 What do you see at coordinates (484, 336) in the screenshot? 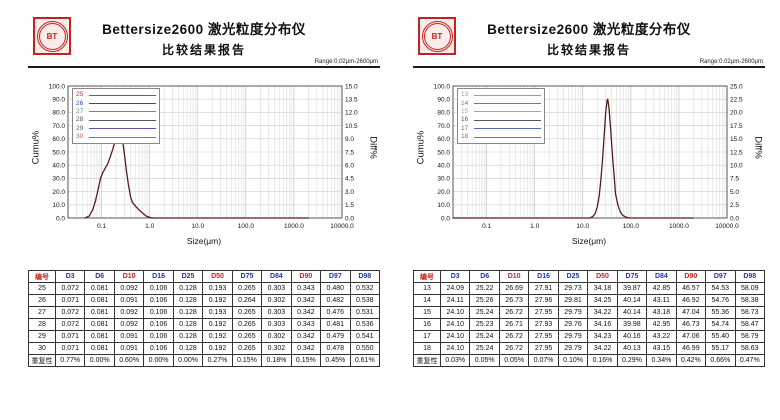
I see `table-cell: 25.24` at bounding box center [484, 336].